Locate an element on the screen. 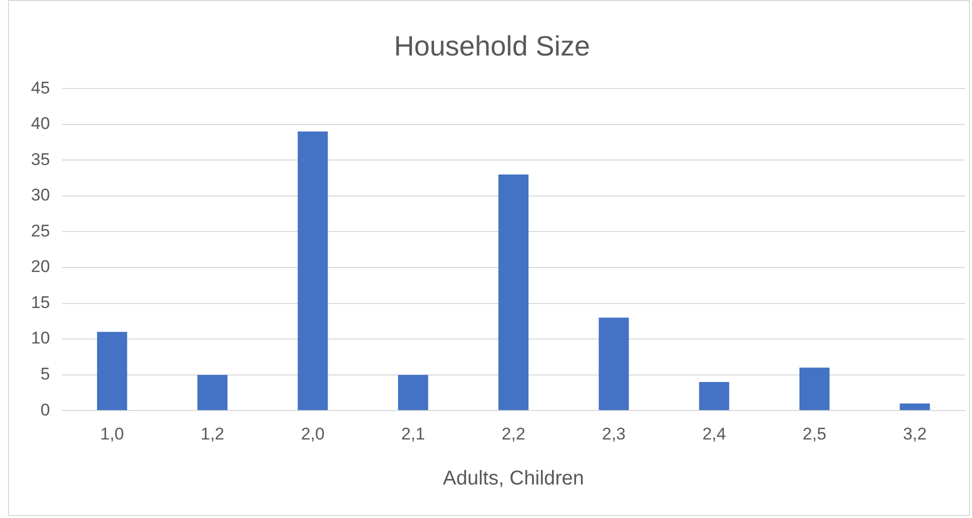 The width and height of the screenshot is (972, 518). x-tick-label: 3,2 is located at coordinates (915, 434).